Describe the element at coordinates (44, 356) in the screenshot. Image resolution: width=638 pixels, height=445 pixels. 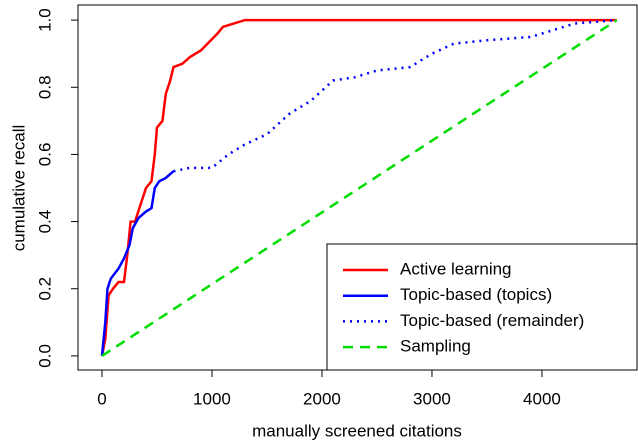
I see `y-tick-label: 0.0` at that location.